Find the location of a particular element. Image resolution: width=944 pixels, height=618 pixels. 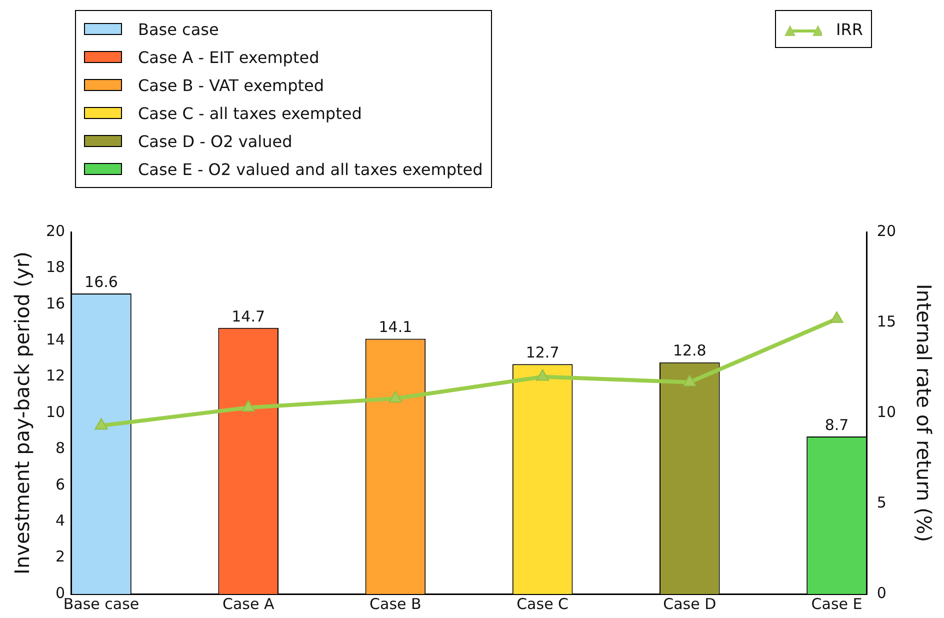

data-label: 16.6 is located at coordinates (101, 281).